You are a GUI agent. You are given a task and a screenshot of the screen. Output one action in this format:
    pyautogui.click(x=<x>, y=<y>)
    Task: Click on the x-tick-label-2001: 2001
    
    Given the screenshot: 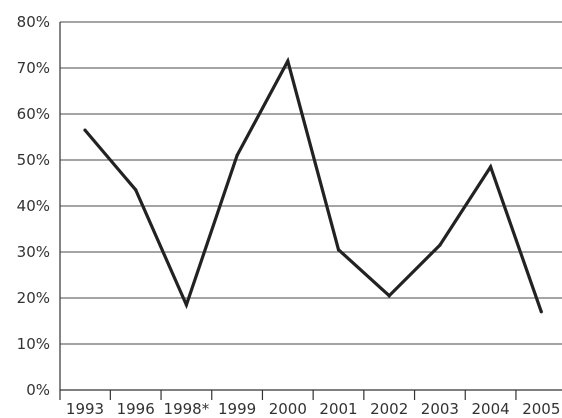 What is the action you would take?
    pyautogui.click(x=338, y=409)
    